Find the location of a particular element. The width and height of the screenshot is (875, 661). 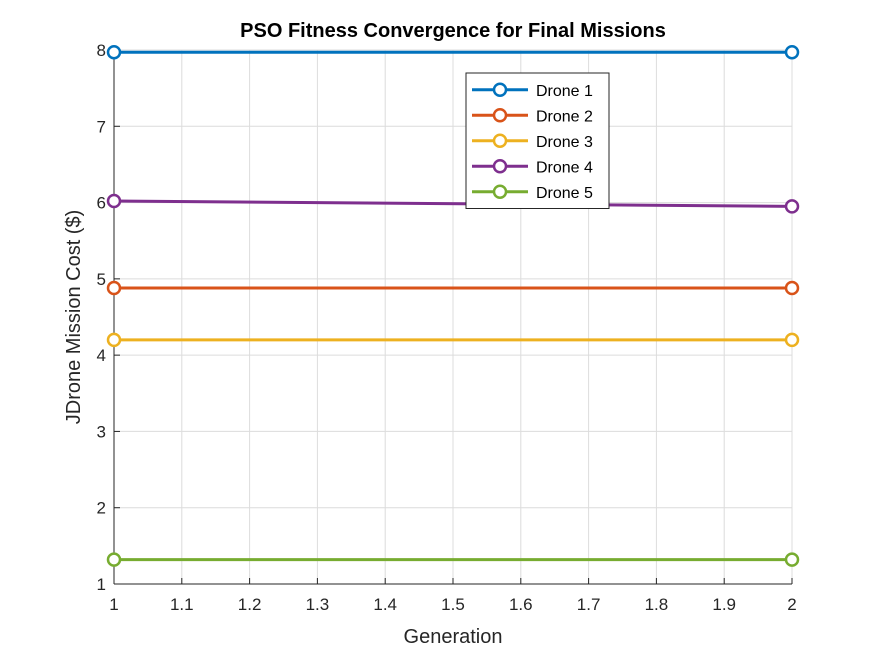

y-tick-label: 8 is located at coordinates (101, 50).